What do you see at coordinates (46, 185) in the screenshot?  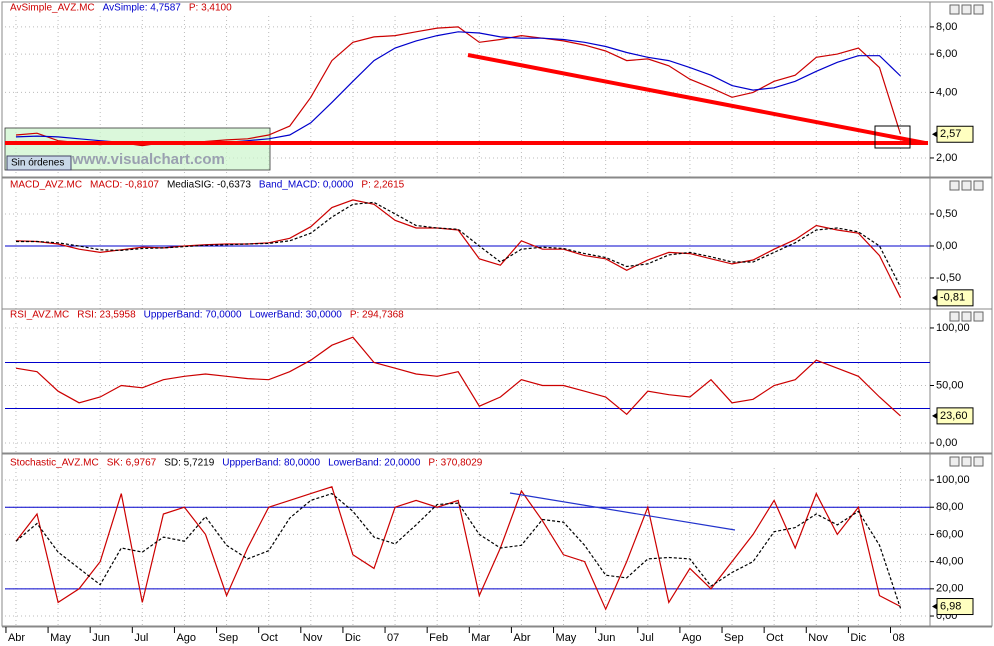 I see `panel-label: MACD_AVZ.MC` at bounding box center [46, 185].